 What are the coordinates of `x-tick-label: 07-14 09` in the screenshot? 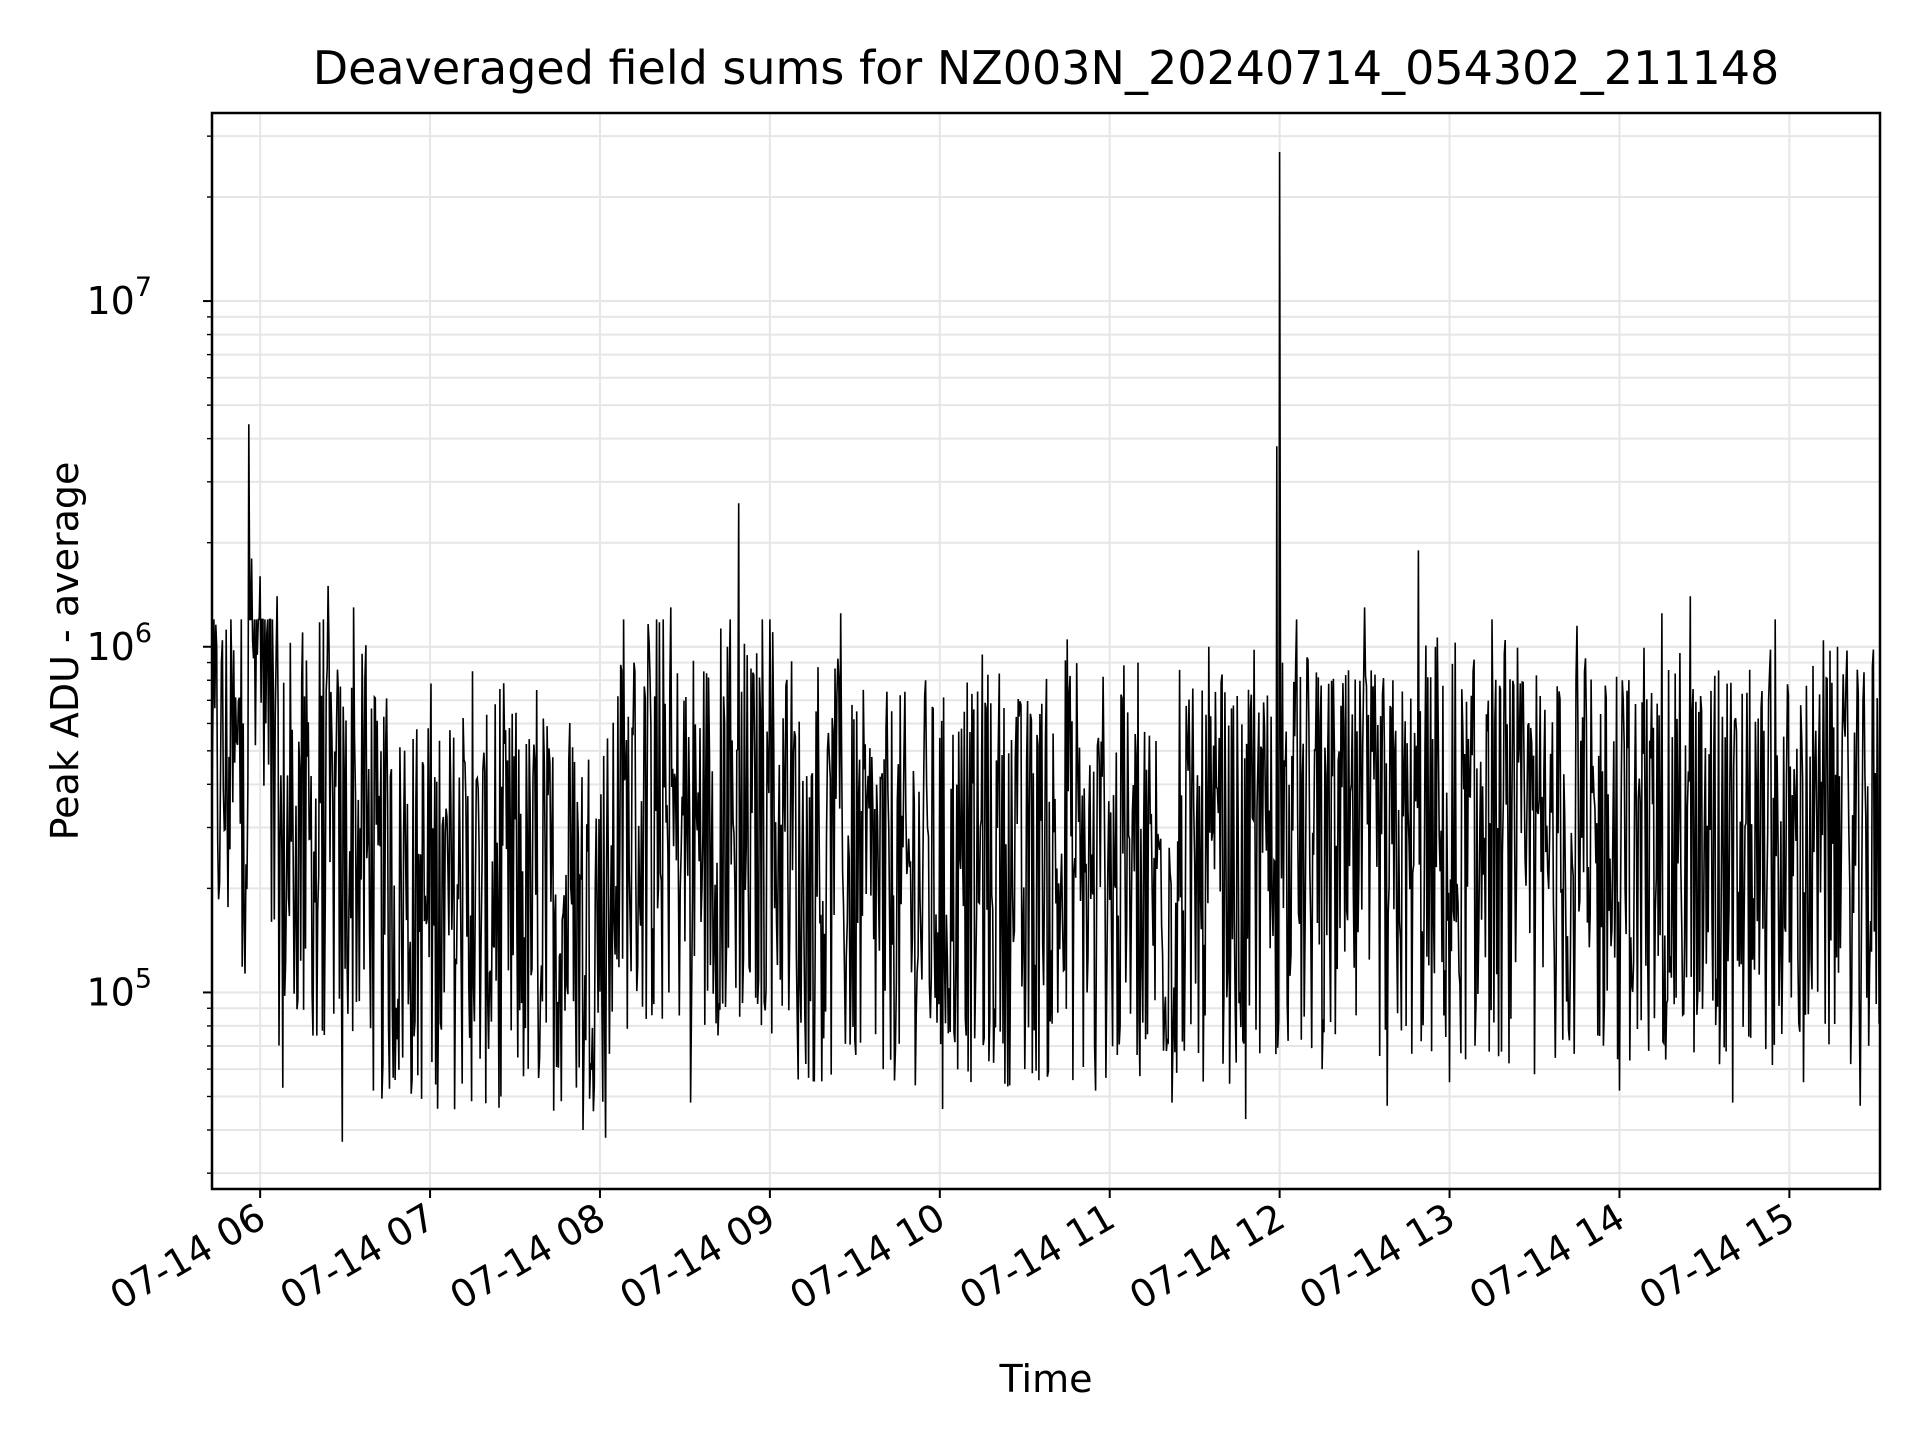 It's located at (697, 1257).